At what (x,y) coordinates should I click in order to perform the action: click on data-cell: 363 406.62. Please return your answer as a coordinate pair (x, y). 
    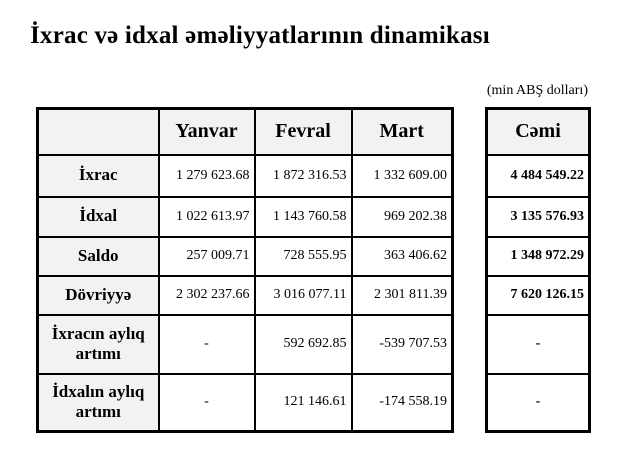
    Looking at the image, I should click on (402, 256).